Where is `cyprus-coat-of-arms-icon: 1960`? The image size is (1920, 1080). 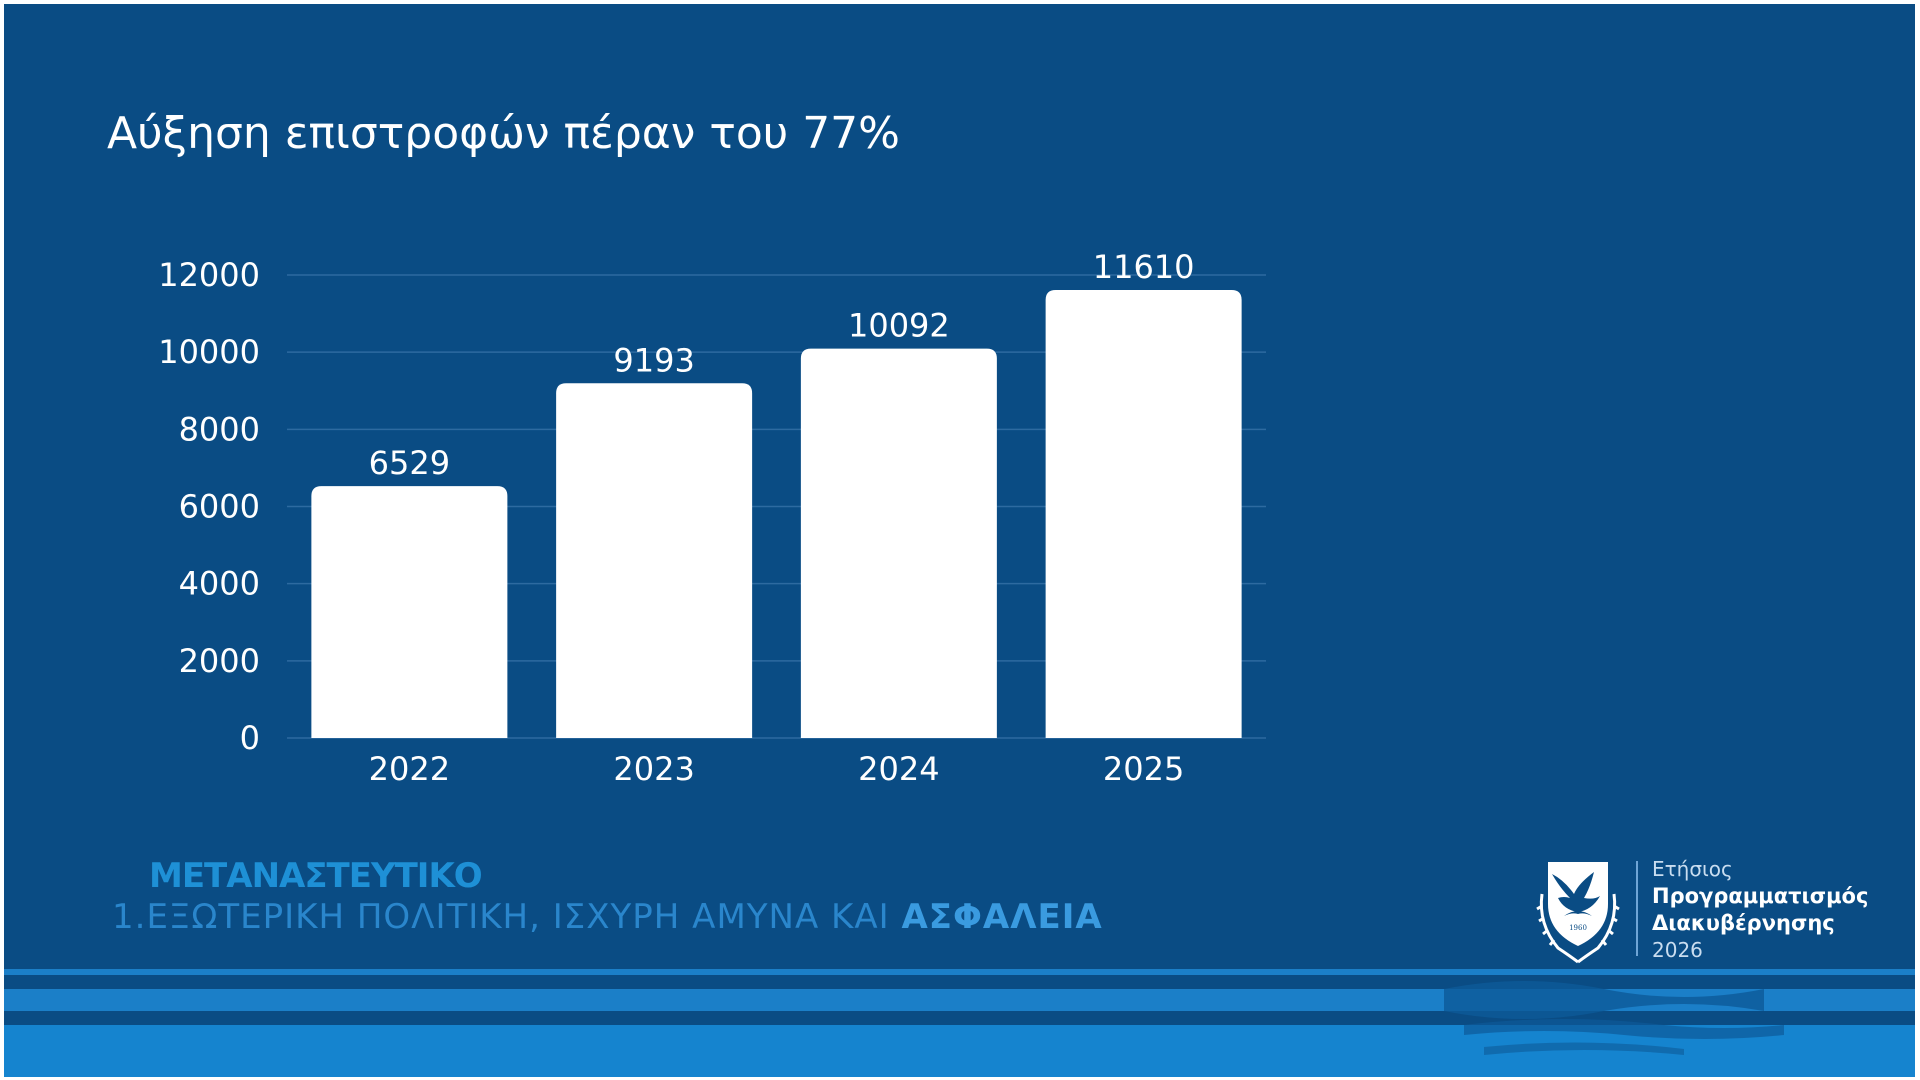 cyprus-coat-of-arms-icon: 1960 is located at coordinates (1578, 913).